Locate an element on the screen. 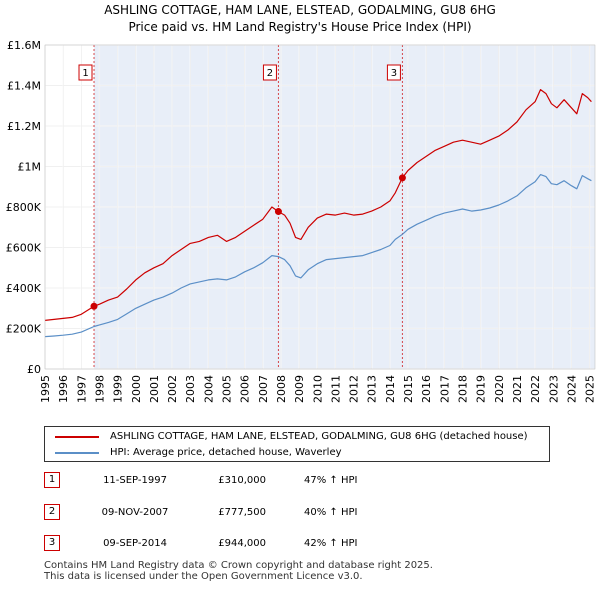 Image resolution: width=600 pixels, height=590 pixels. x-tick-label: 2023 is located at coordinates (553, 389).